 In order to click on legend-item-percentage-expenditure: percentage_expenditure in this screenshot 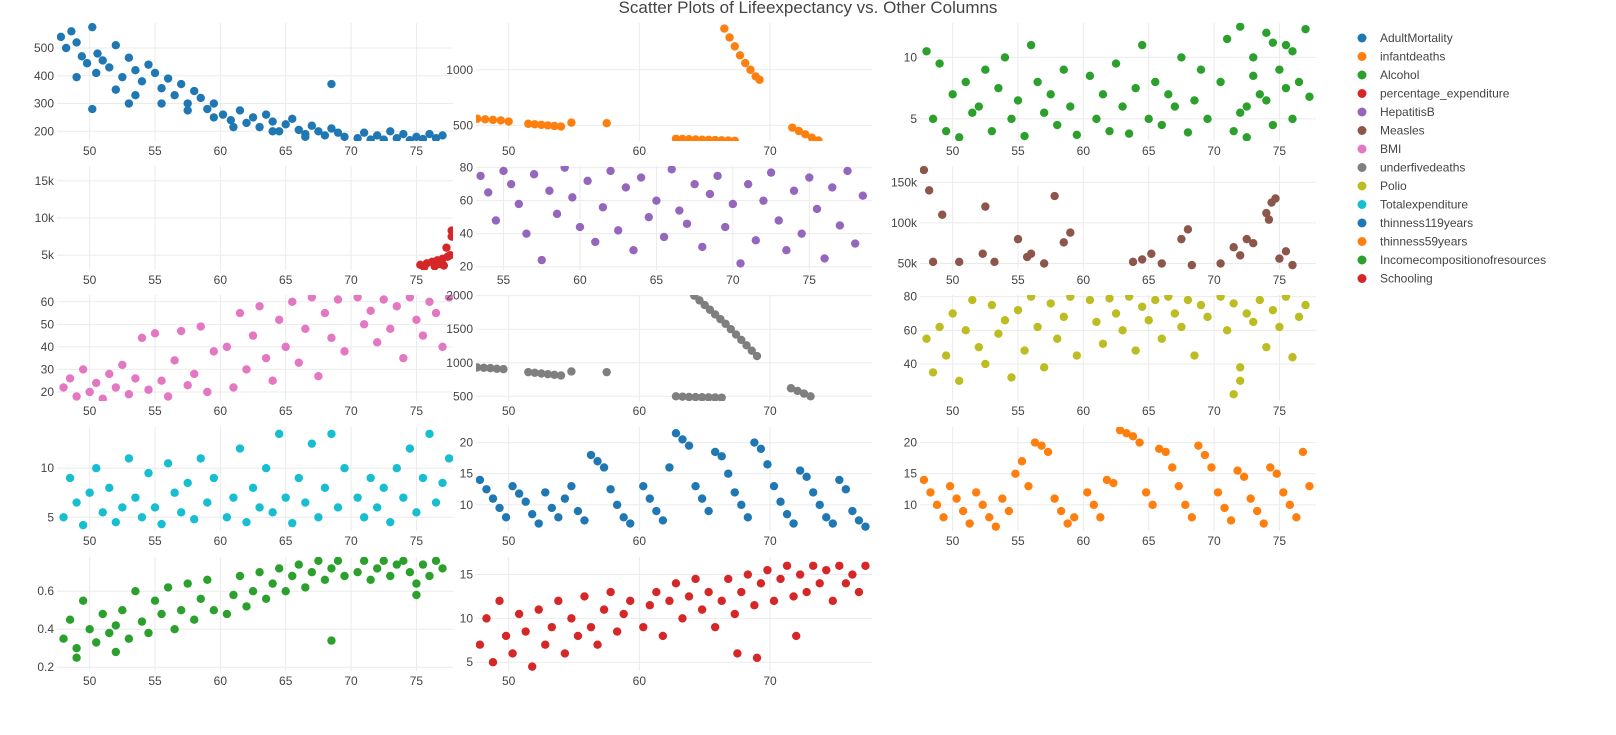, I will do `click(1433, 94)`.